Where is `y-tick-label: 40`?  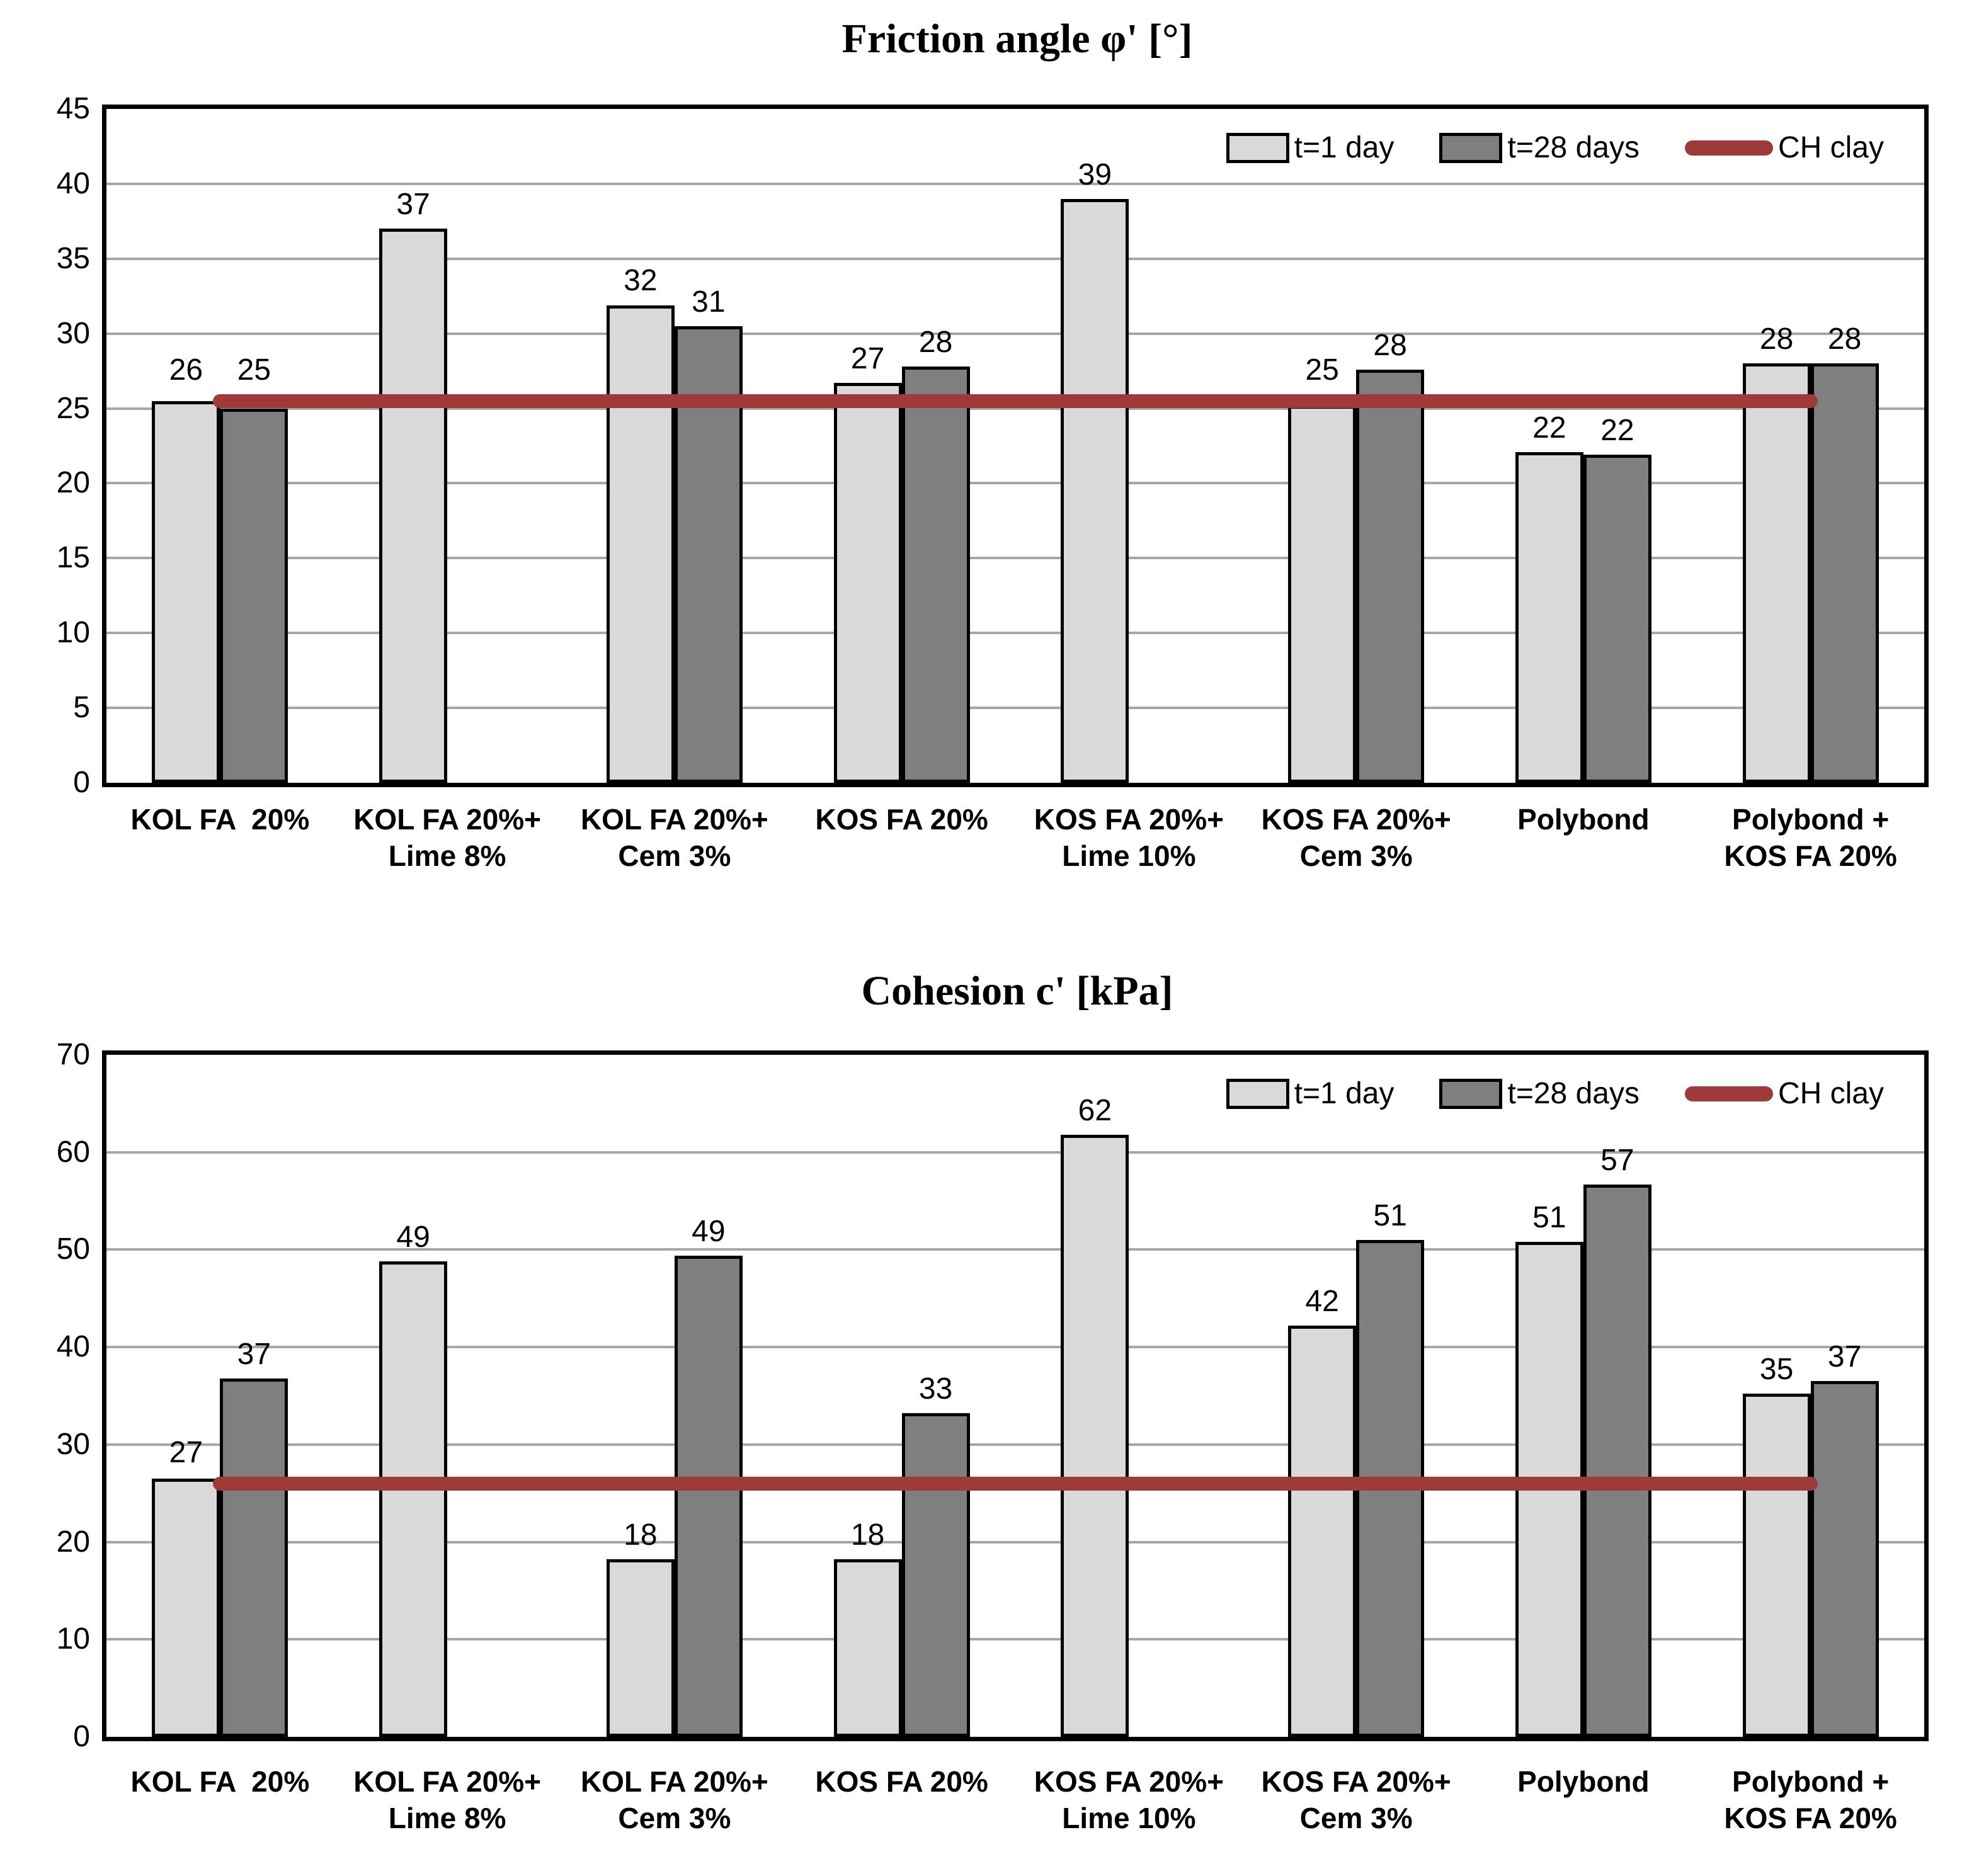 y-tick-label: 40 is located at coordinates (73, 183).